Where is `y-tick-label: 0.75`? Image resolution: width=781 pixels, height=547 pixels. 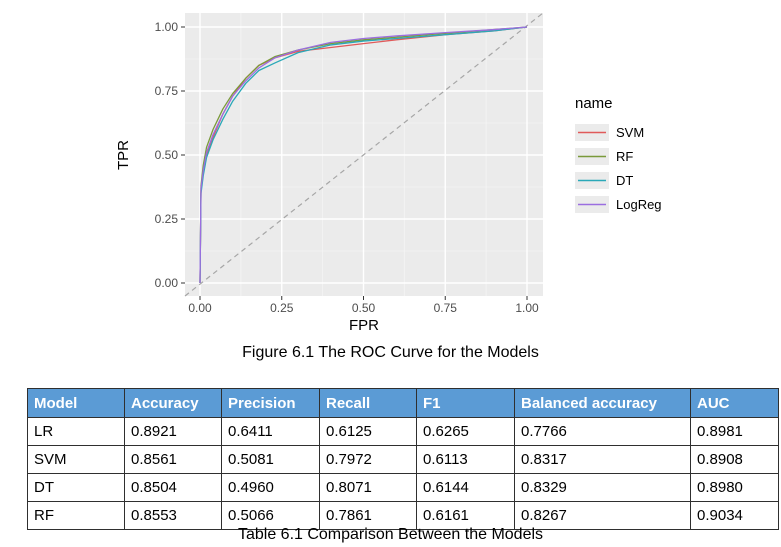
y-tick-label: 0.75 is located at coordinates (167, 91).